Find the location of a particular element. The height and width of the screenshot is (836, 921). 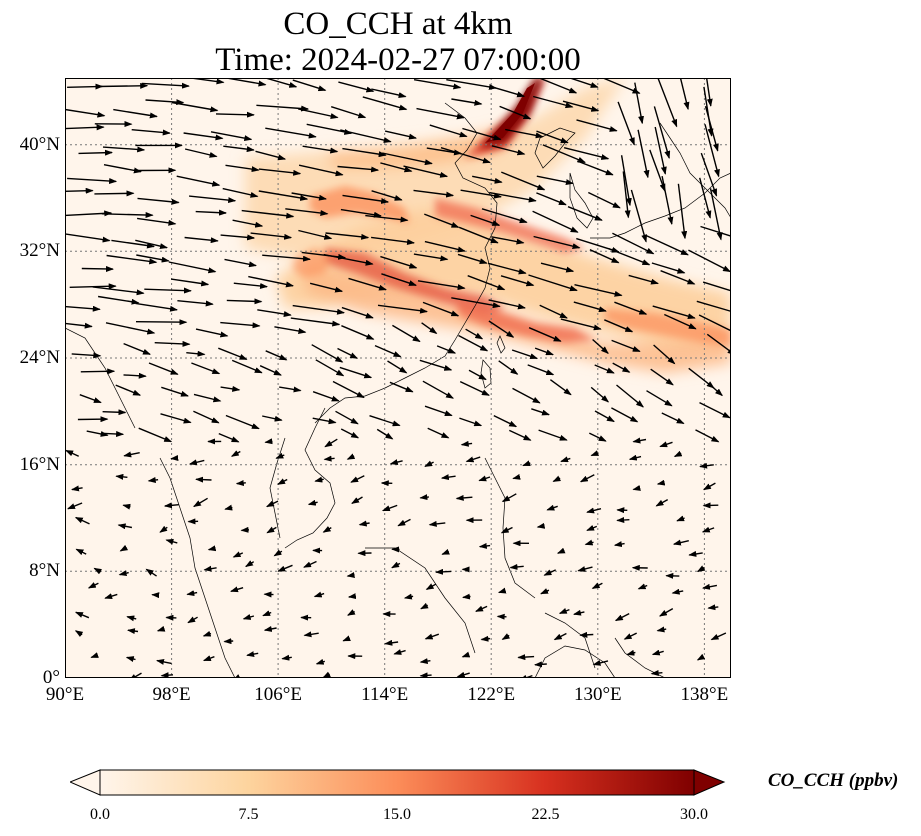

colorbar-tick-label: 7.5 is located at coordinates (248, 814).